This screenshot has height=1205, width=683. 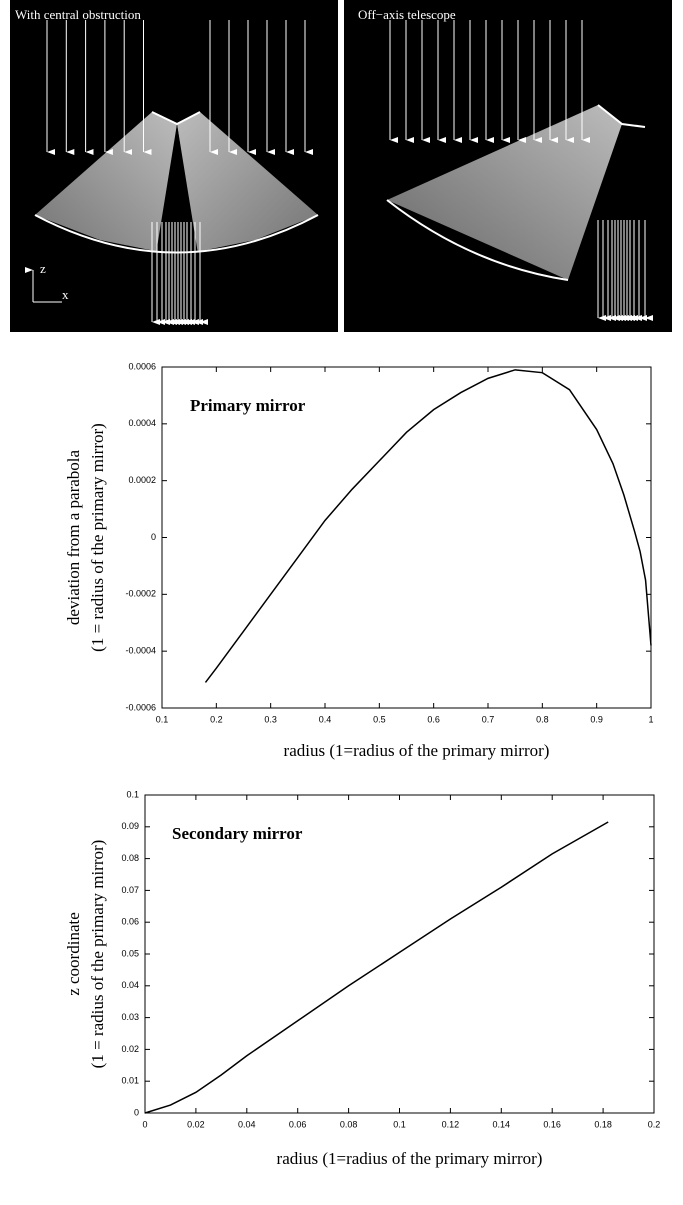 I want to click on x-tick-label: 0.7, so click(x=488, y=719).